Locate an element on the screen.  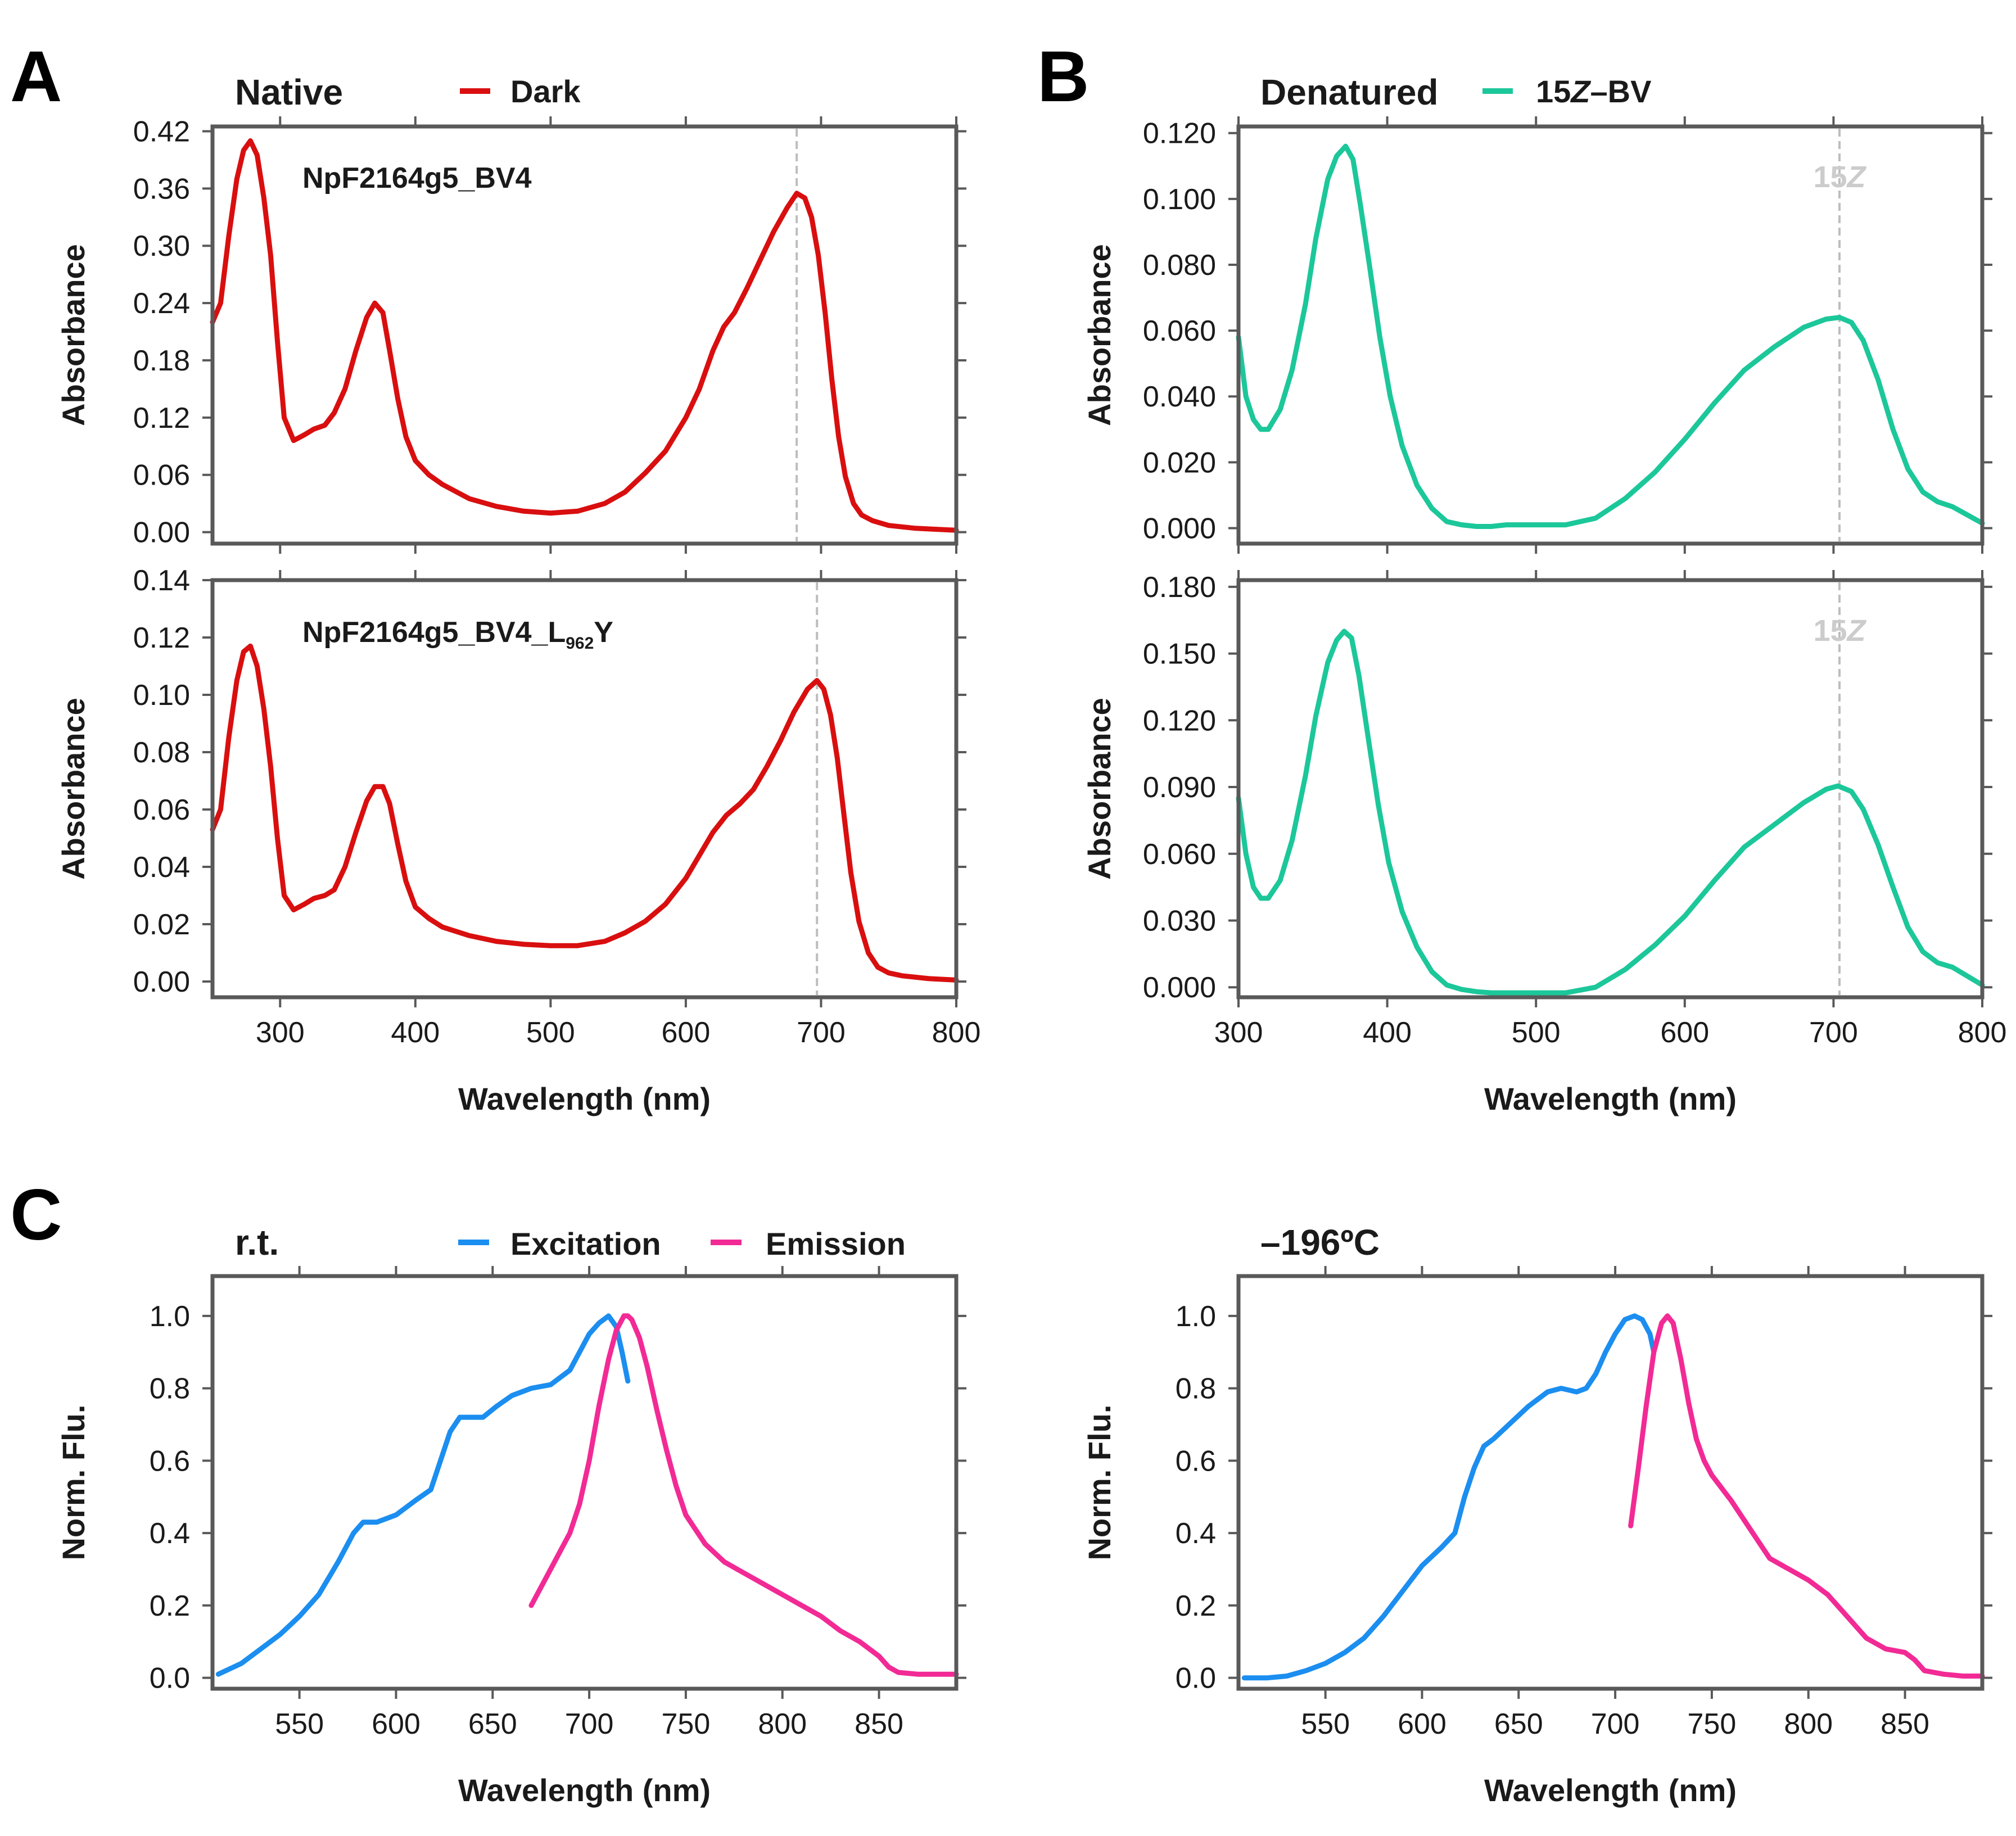
legend-excitation-label: Excitation is located at coordinates (585, 1243).